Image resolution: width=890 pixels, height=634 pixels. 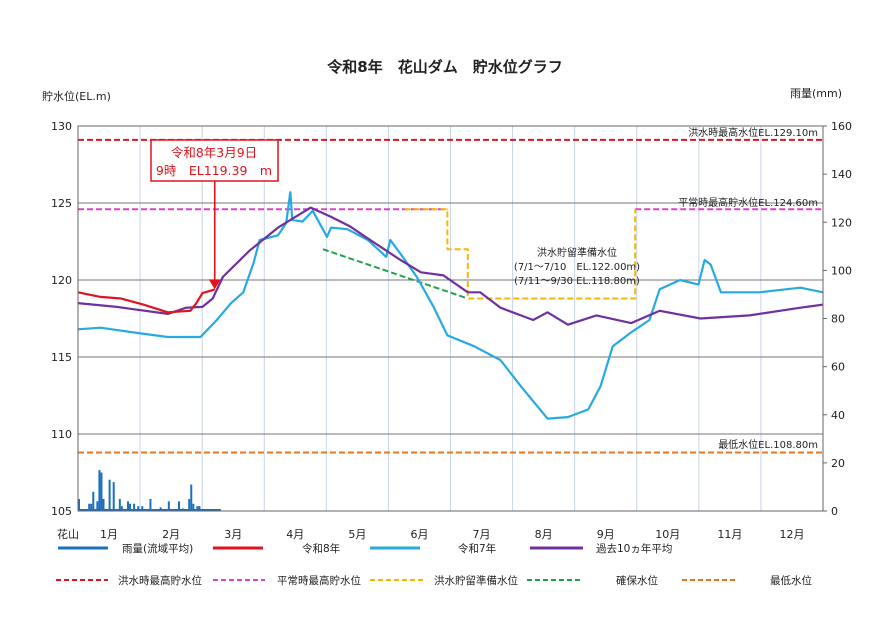 I want to click on flood-prep-line1: (7/1～7/10 EL.122.00m), so click(x=577, y=267).